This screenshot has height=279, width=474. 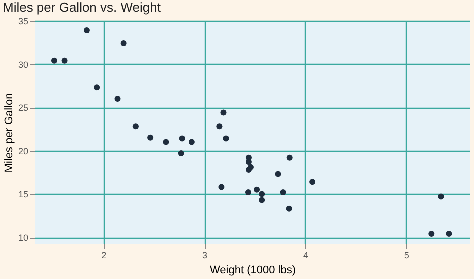 What do you see at coordinates (23, 151) in the screenshot?
I see `y-tick-label: 20` at bounding box center [23, 151].